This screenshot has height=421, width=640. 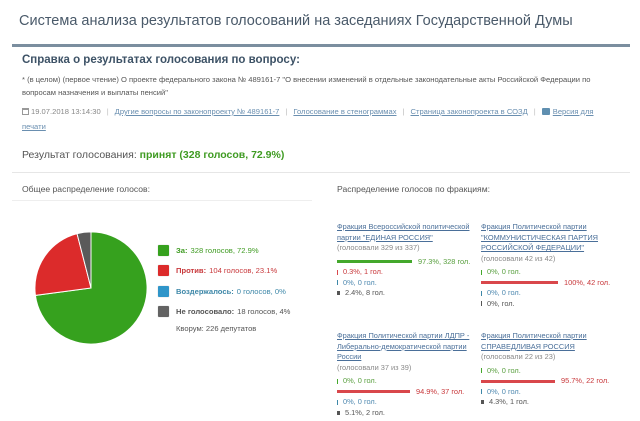 What do you see at coordinates (224, 250) in the screenshot?
I see `legend-for: За: 328 голосов, 72.9%` at bounding box center [224, 250].